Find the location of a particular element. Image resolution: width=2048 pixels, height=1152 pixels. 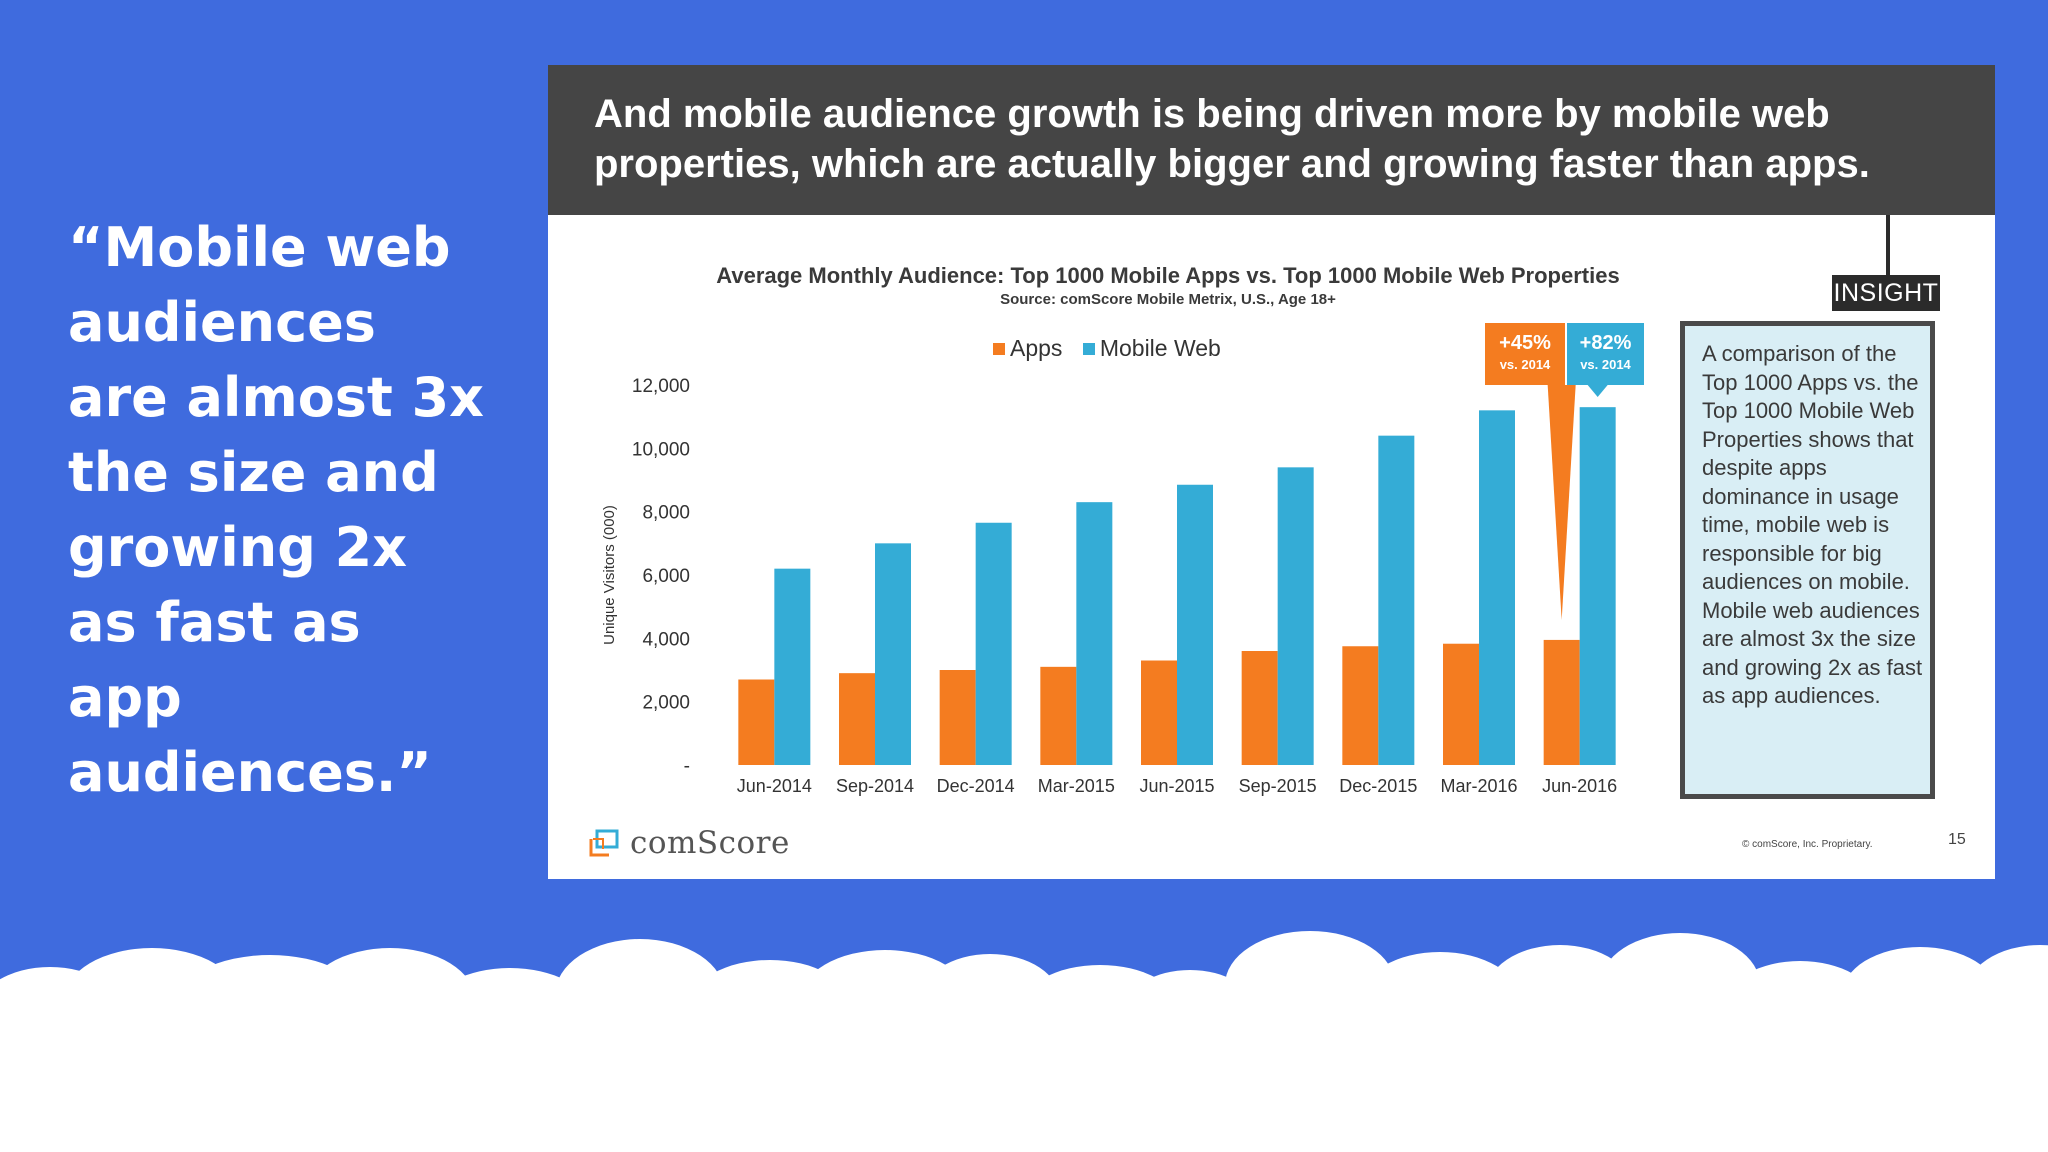

comscore-logo-icon is located at coordinates (604, 843).